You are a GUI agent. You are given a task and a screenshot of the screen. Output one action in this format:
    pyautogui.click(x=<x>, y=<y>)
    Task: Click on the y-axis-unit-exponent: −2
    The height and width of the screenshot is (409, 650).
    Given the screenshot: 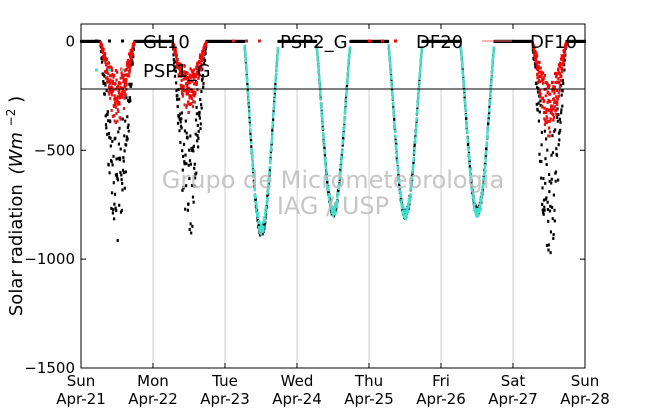 What is the action you would take?
    pyautogui.click(x=11, y=118)
    